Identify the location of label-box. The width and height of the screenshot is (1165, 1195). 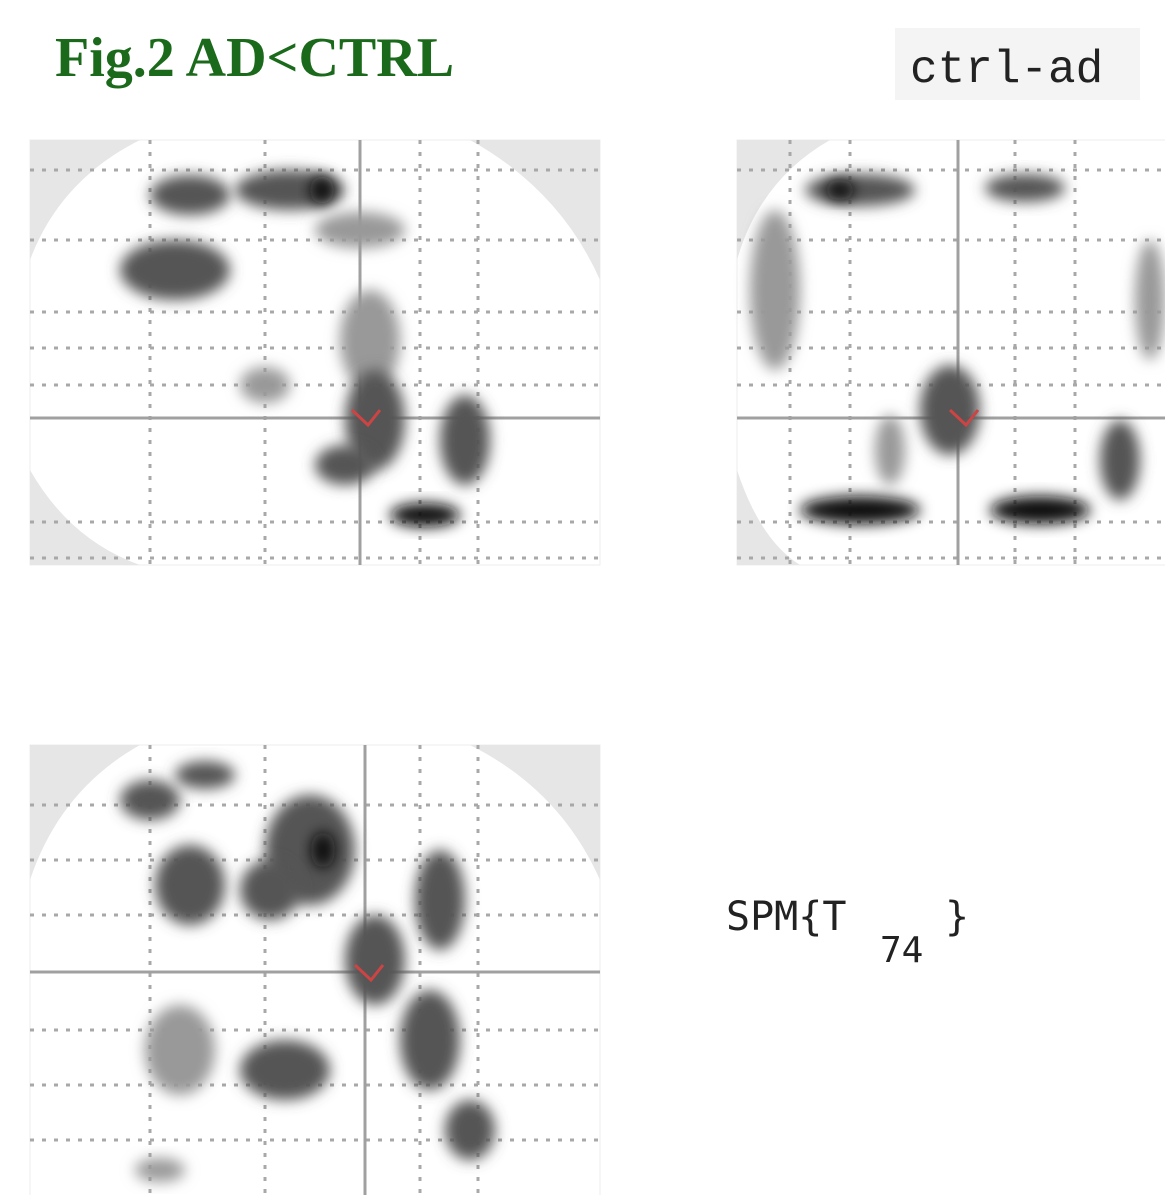
(1017, 64).